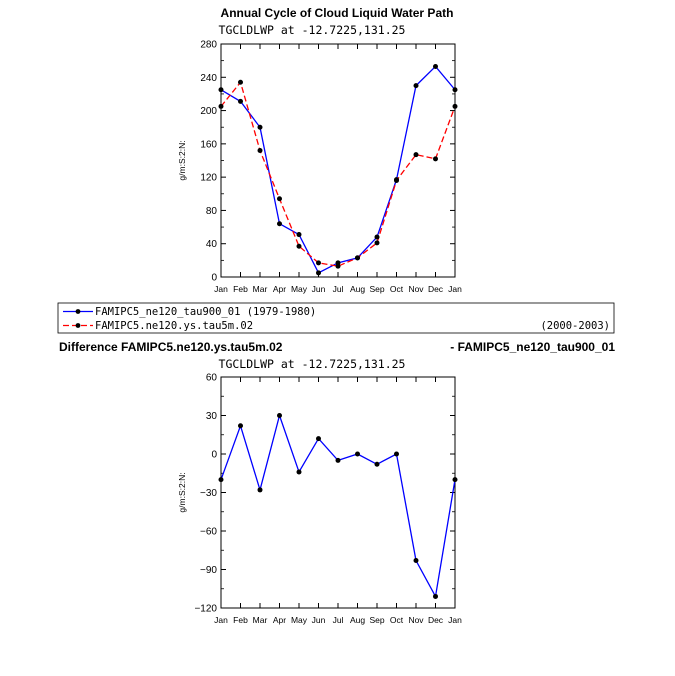  I want to click on bottom-xtick-label: Oct, so click(397, 620).